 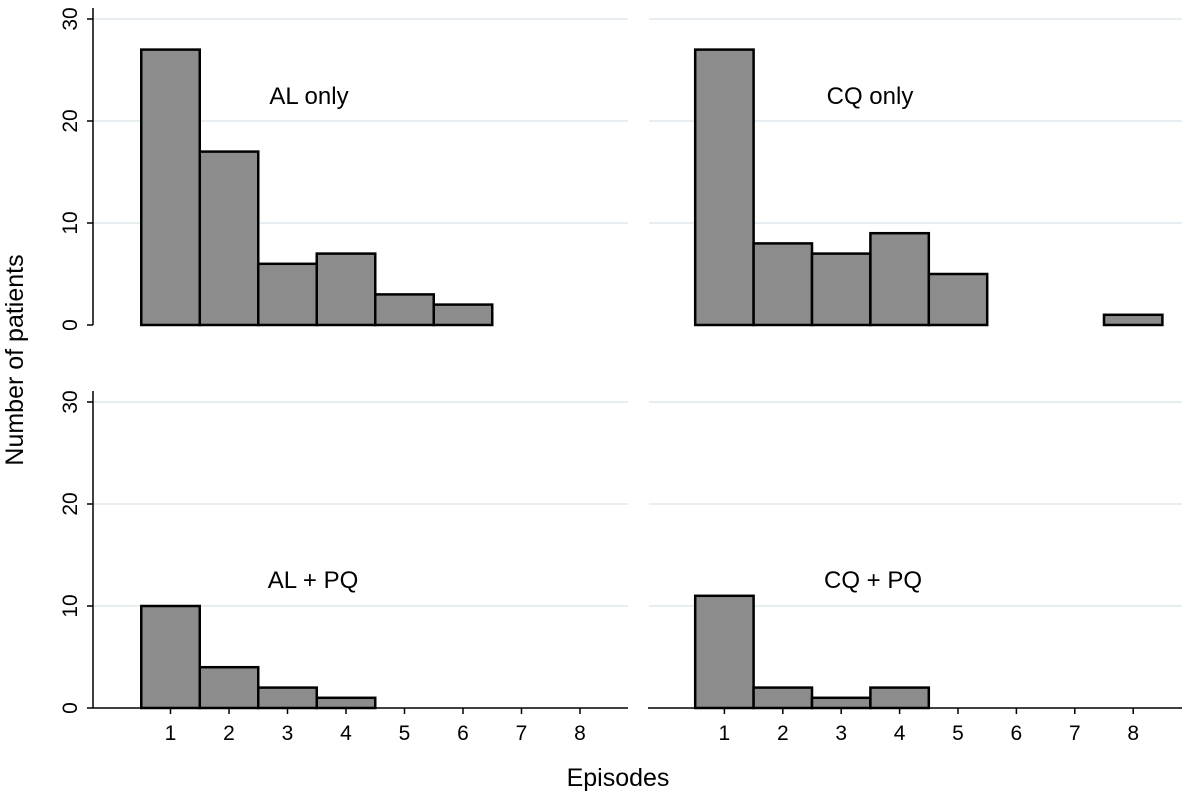 What do you see at coordinates (308, 96) in the screenshot?
I see `panel-label-al-only: AL only` at bounding box center [308, 96].